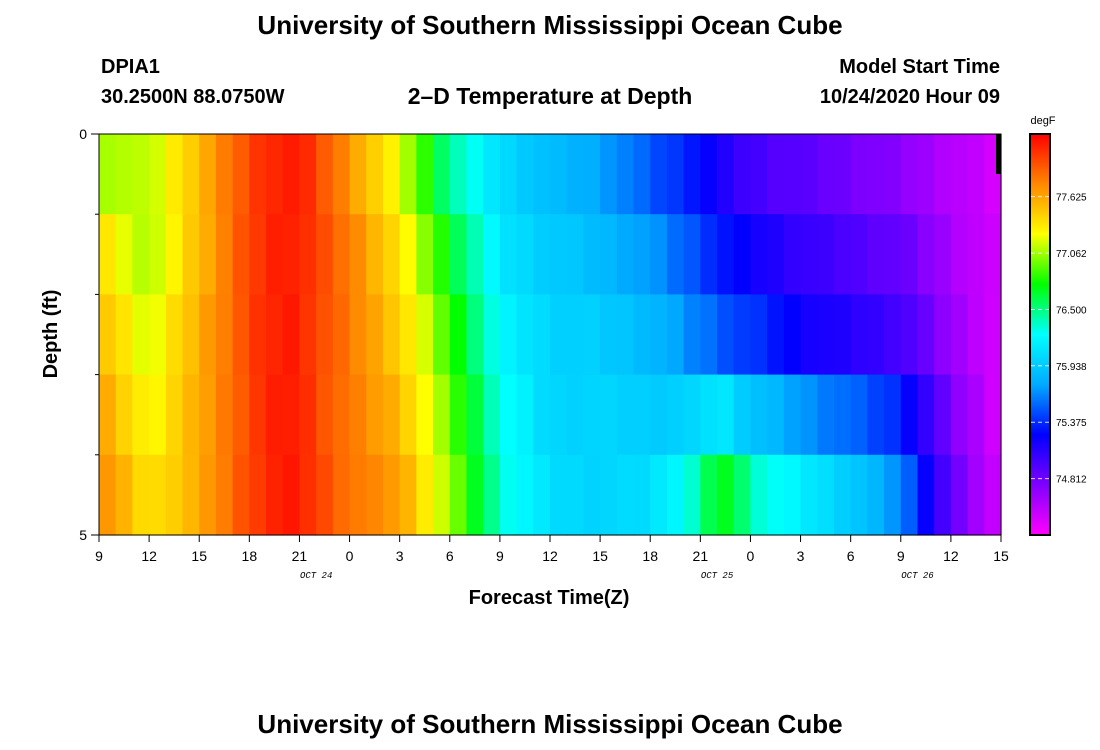 This screenshot has width=1100, height=750. I want to click on model-start-label: Model Start Time, so click(919, 67).